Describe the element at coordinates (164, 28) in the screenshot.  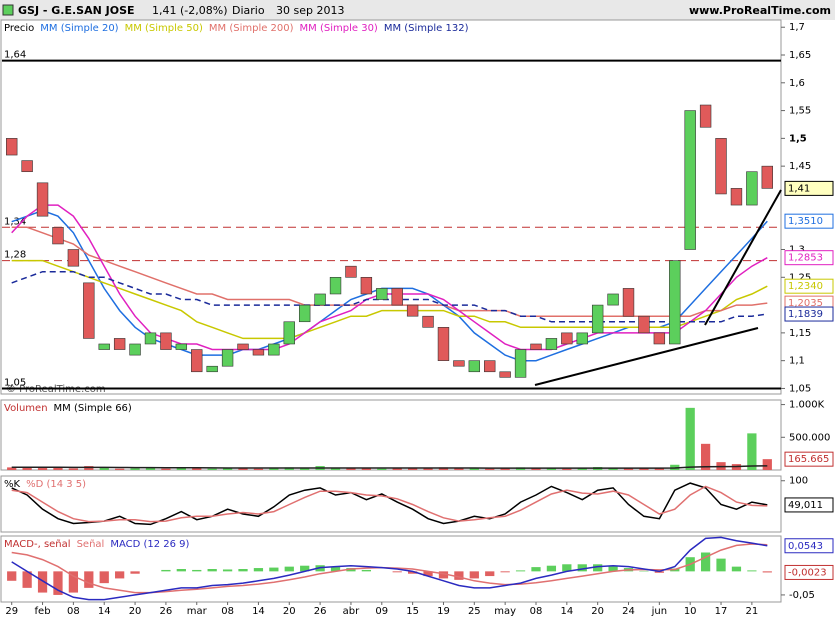
I see `legend-entry: MM (Simple 50)` at that location.